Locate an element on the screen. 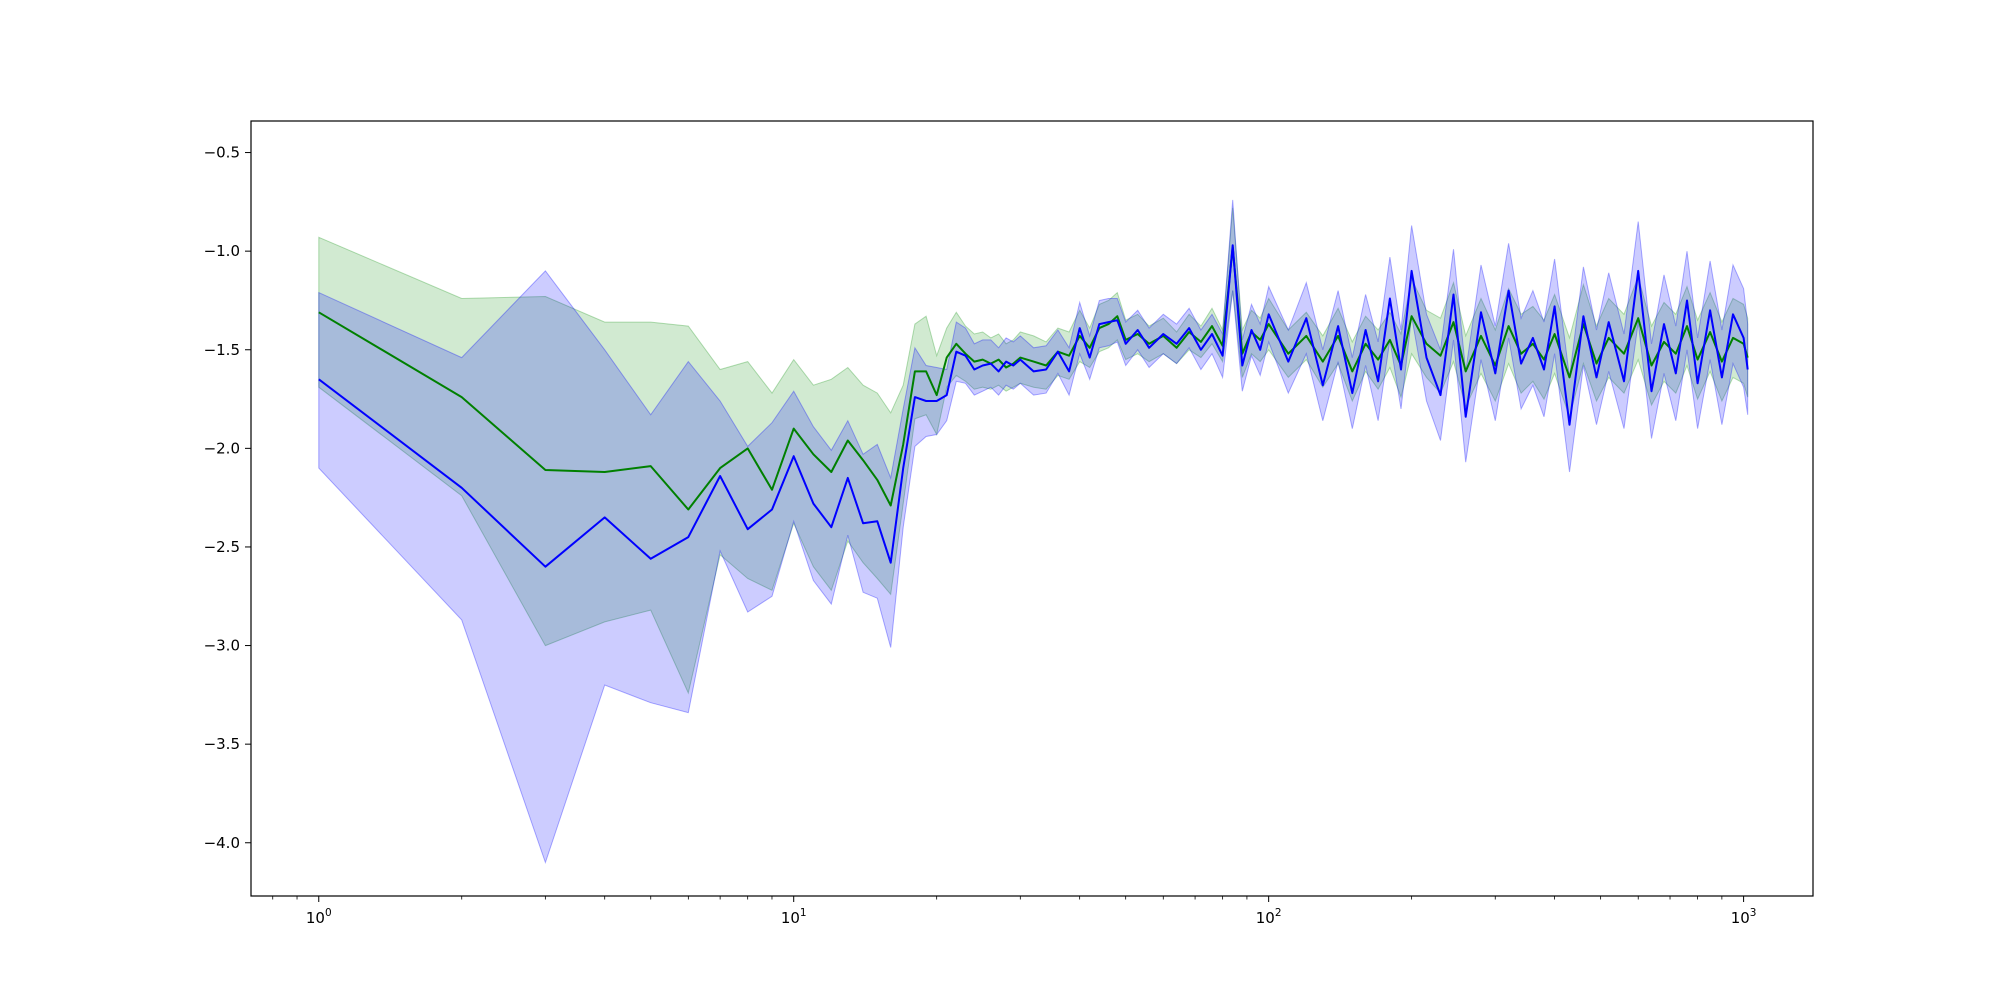 Image resolution: width=2000 pixels, height=1000 pixels. y-axis: −0.5 −1.0 −1.5 −2.0 −2.5 −3.0 −3.5 −4.0 is located at coordinates (227, 498).